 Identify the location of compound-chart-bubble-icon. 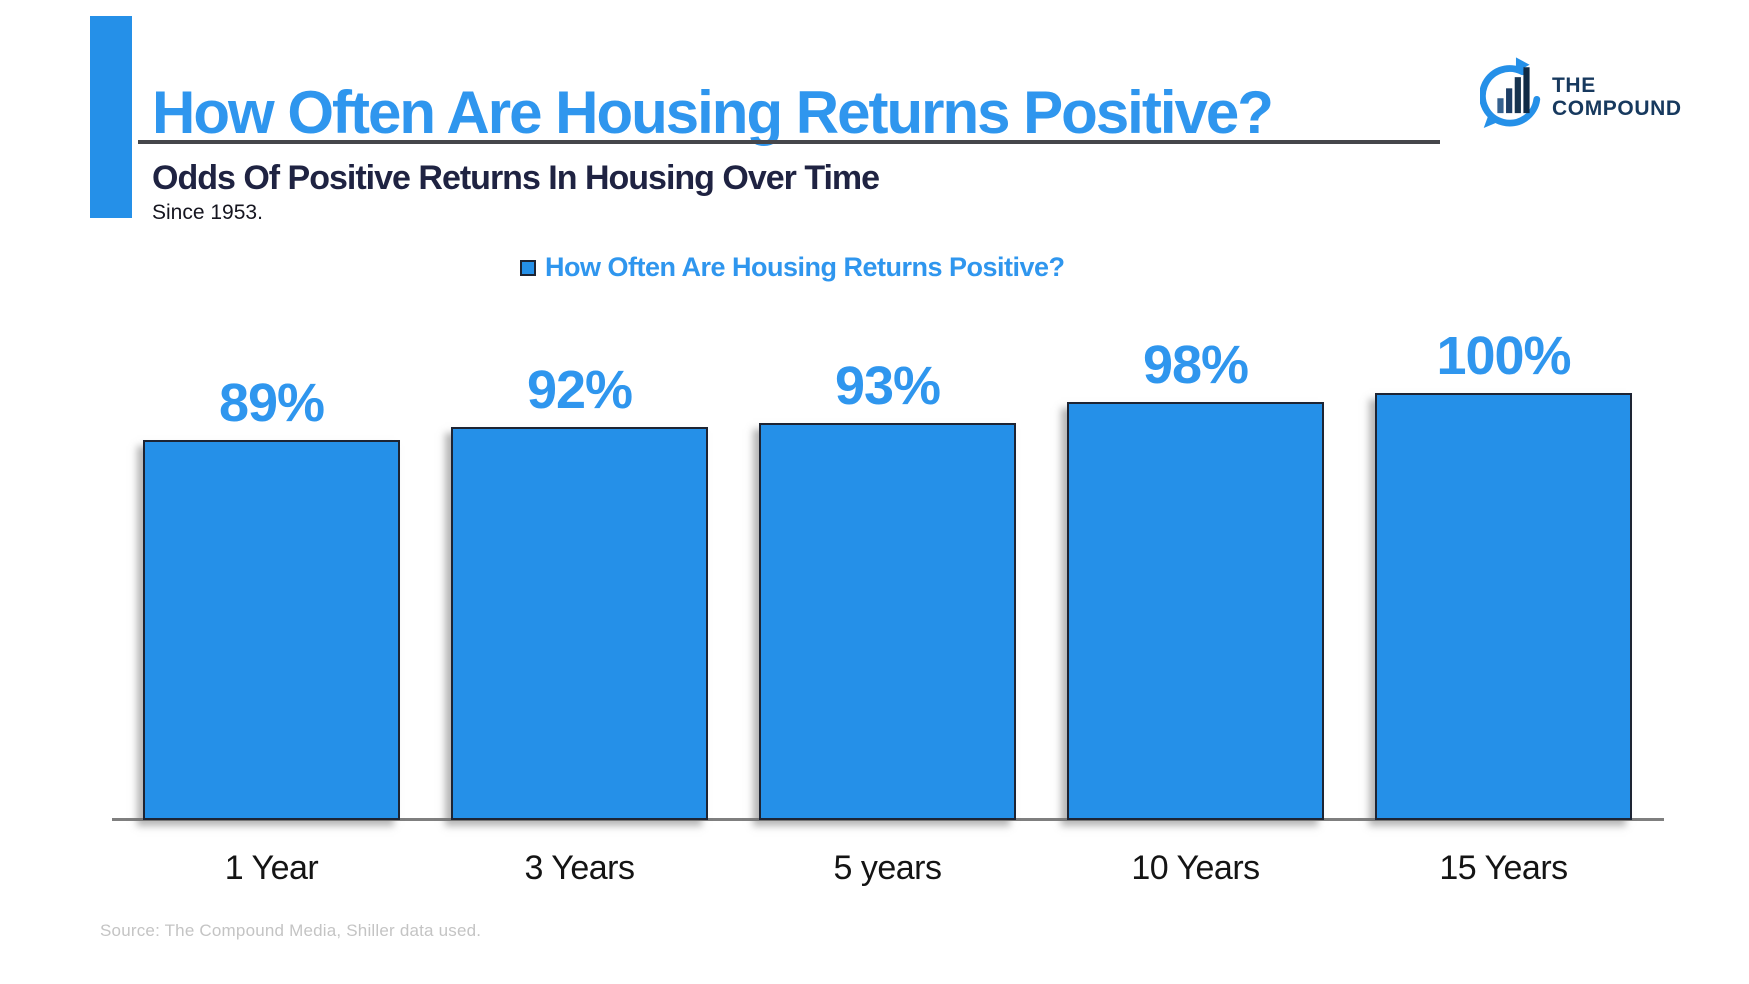
(1510, 92).